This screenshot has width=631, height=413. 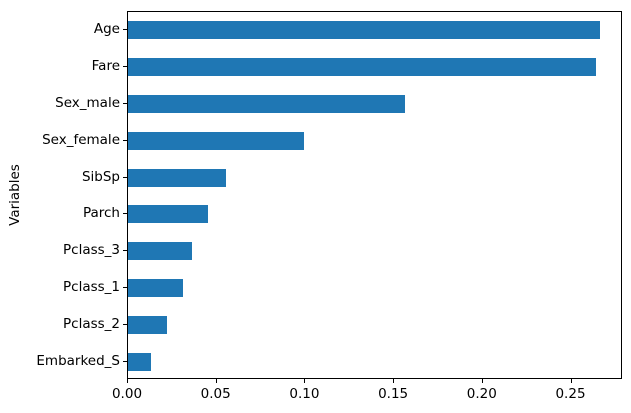 I want to click on x-tick-label: 0.05, so click(x=215, y=394).